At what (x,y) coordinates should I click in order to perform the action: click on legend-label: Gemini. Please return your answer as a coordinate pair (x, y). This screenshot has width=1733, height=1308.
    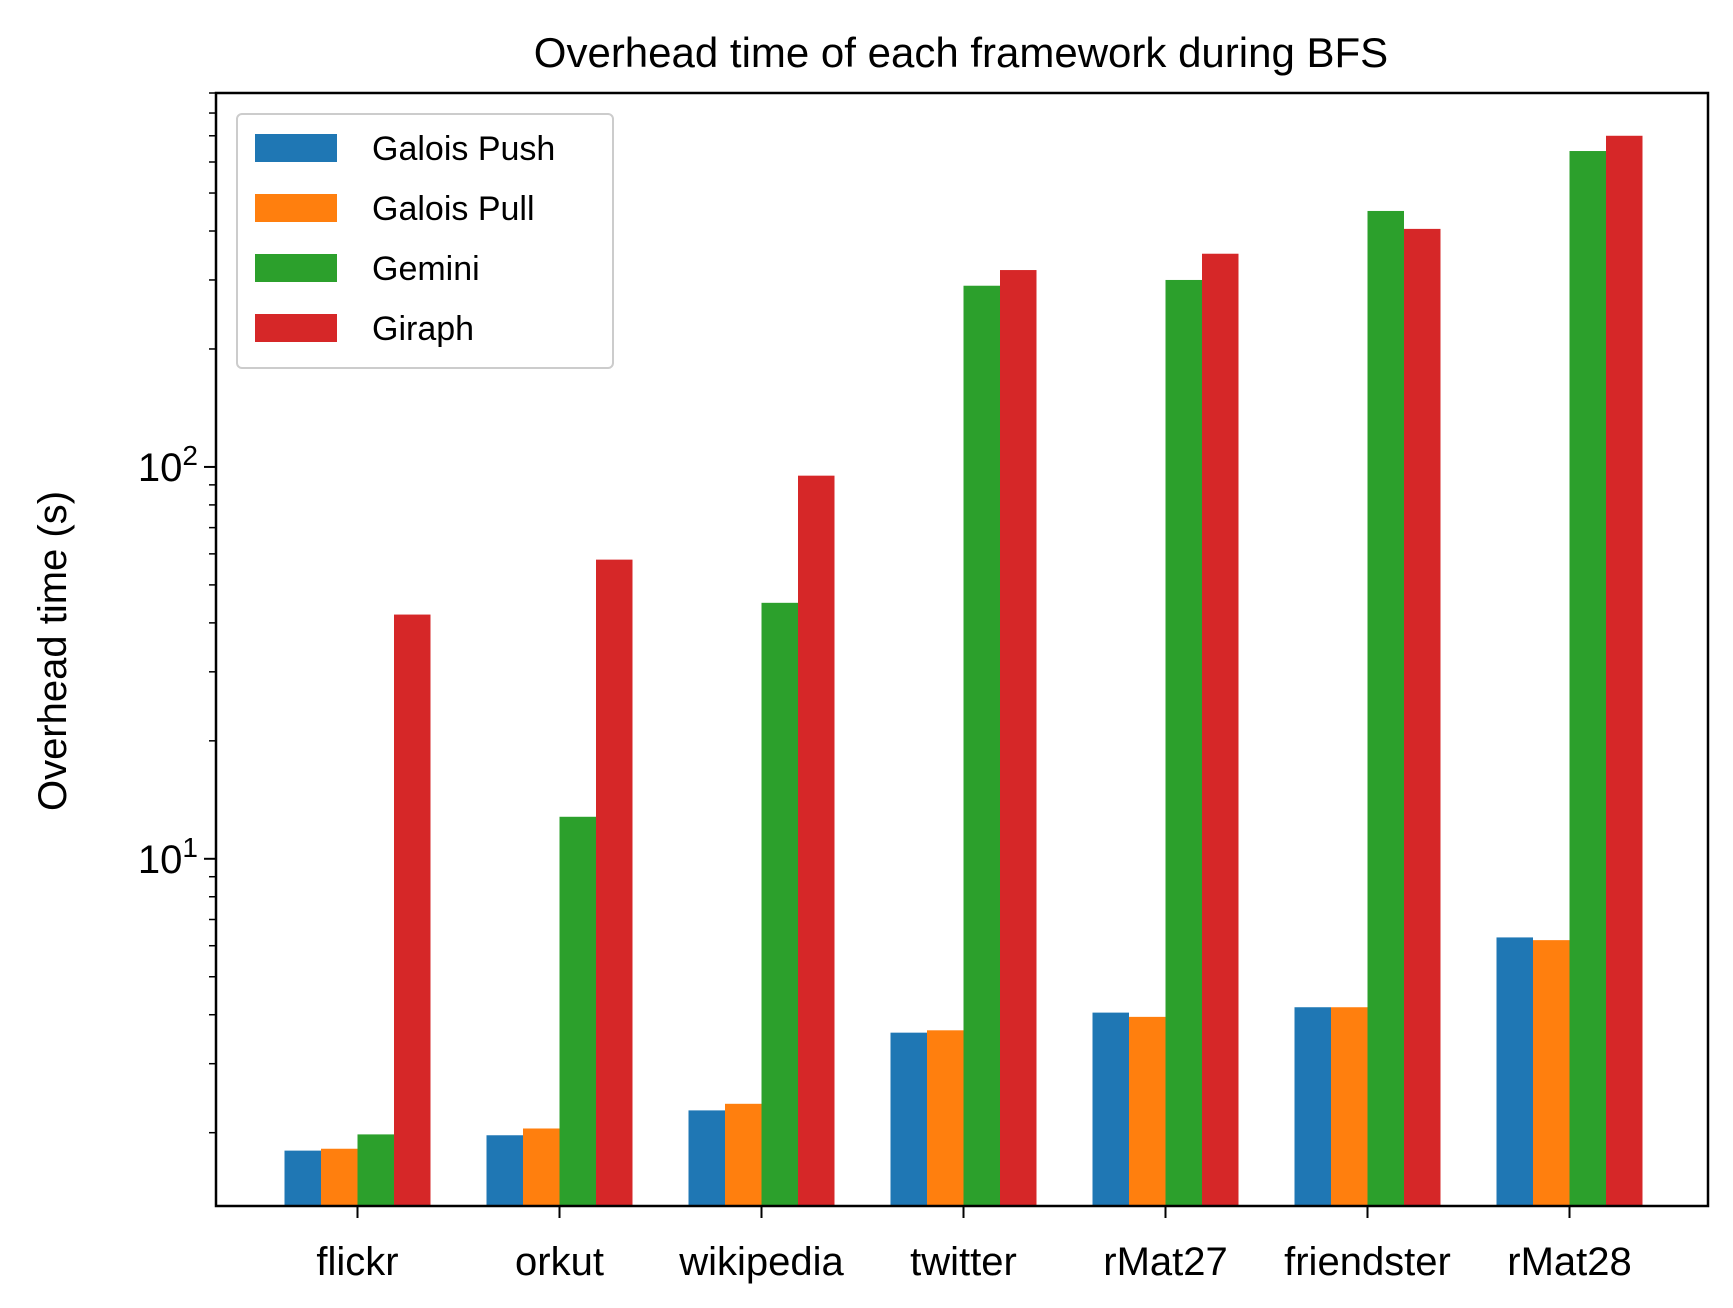
    Looking at the image, I should click on (426, 269).